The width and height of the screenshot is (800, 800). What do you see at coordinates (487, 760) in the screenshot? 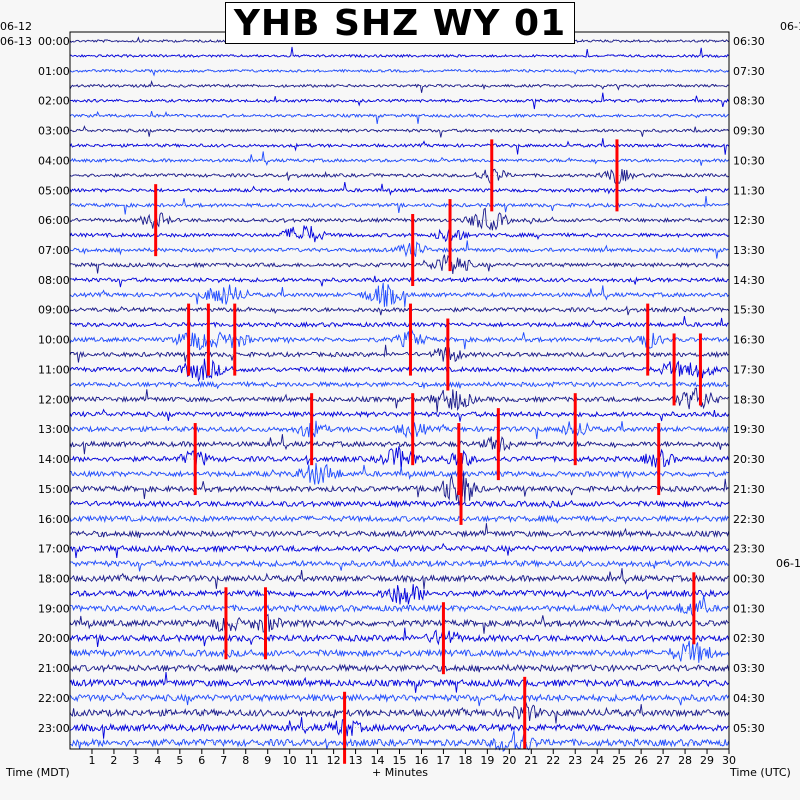
I see `x-tick-label: 19` at bounding box center [487, 760].